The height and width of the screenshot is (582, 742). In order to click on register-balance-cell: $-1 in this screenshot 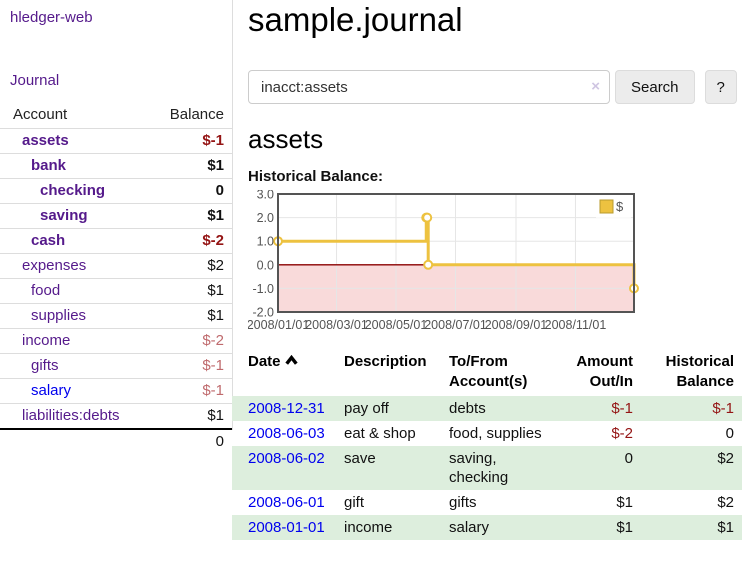, I will do `click(691, 408)`.